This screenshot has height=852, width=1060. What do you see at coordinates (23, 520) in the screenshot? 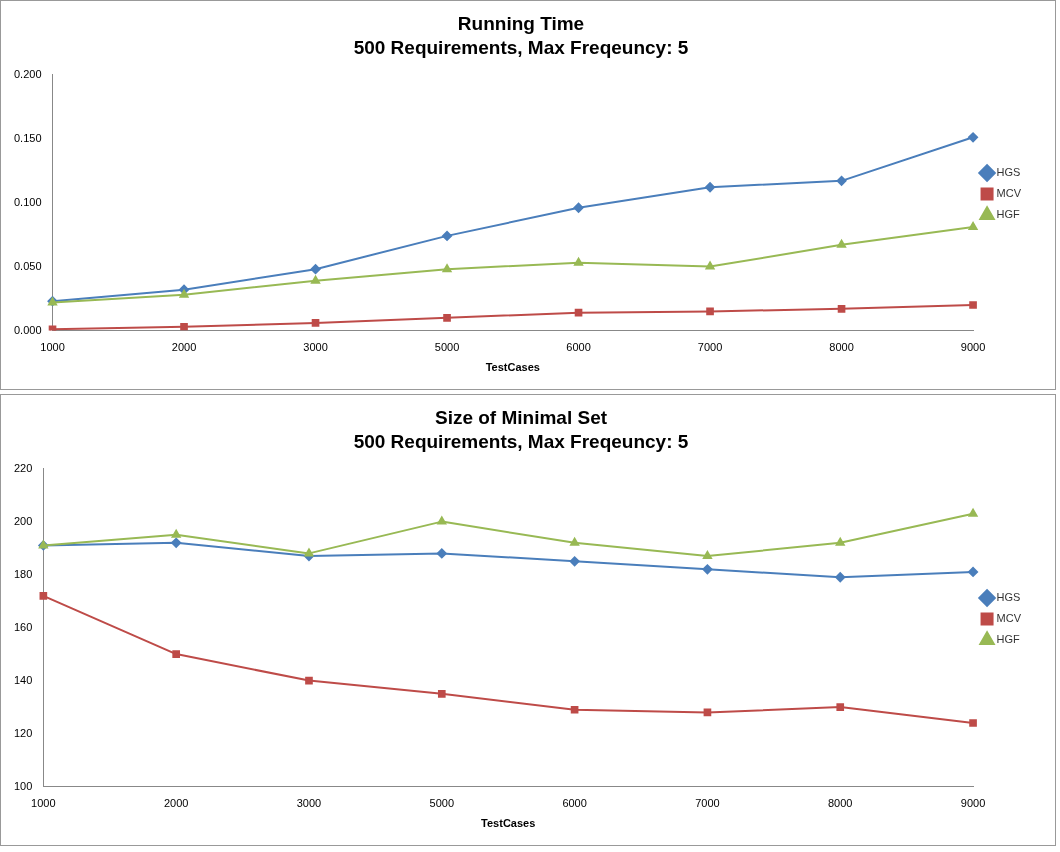
I see `y-tick-label: 200` at bounding box center [23, 520].